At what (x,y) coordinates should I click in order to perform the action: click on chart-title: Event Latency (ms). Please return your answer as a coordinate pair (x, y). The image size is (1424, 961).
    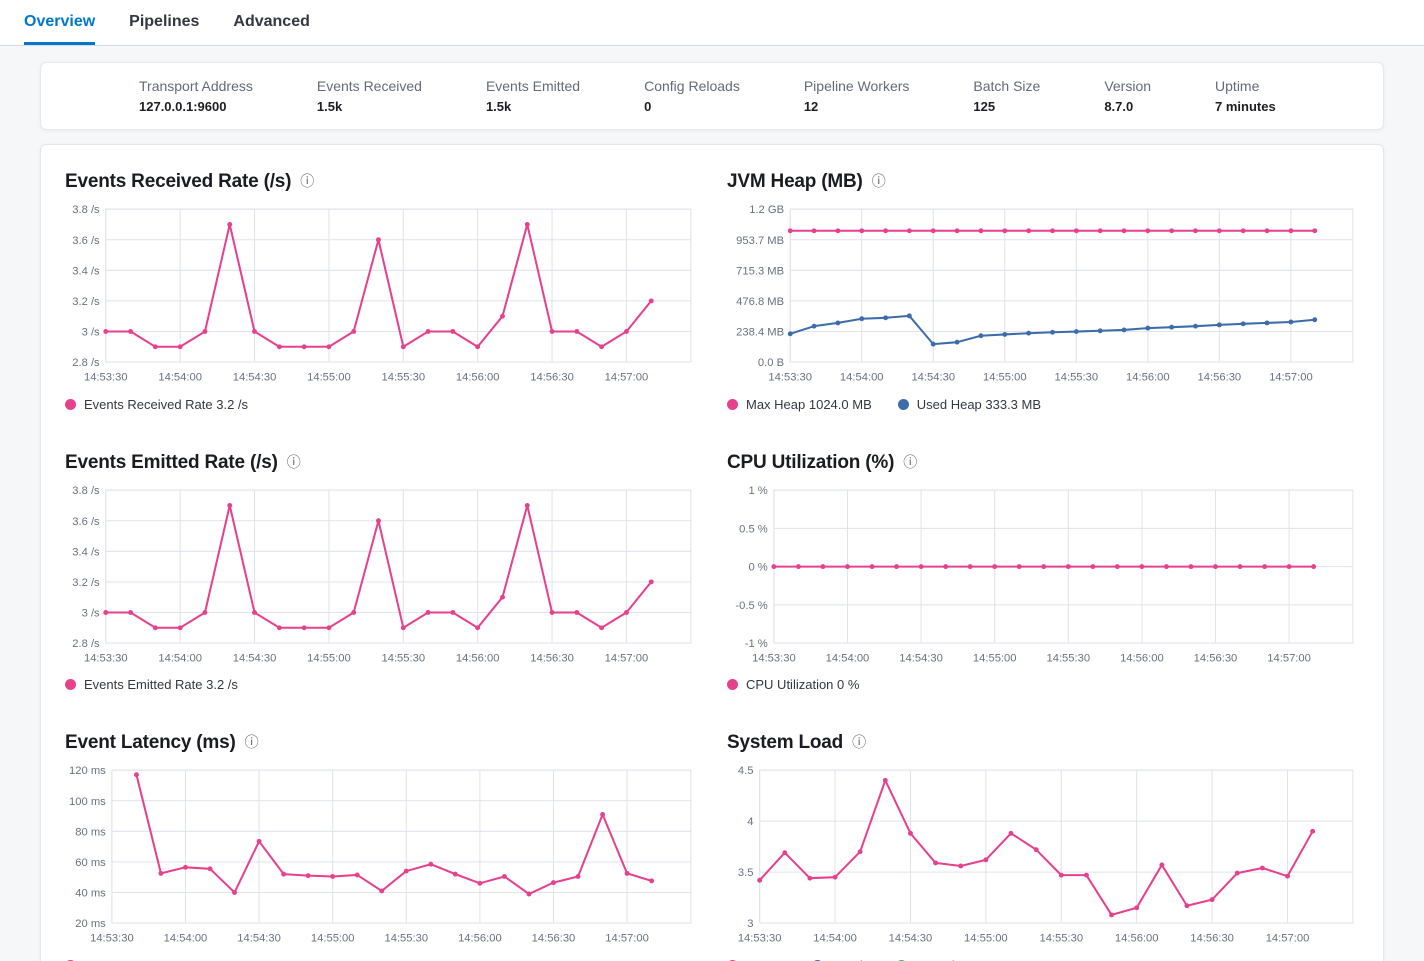
    Looking at the image, I should click on (150, 743).